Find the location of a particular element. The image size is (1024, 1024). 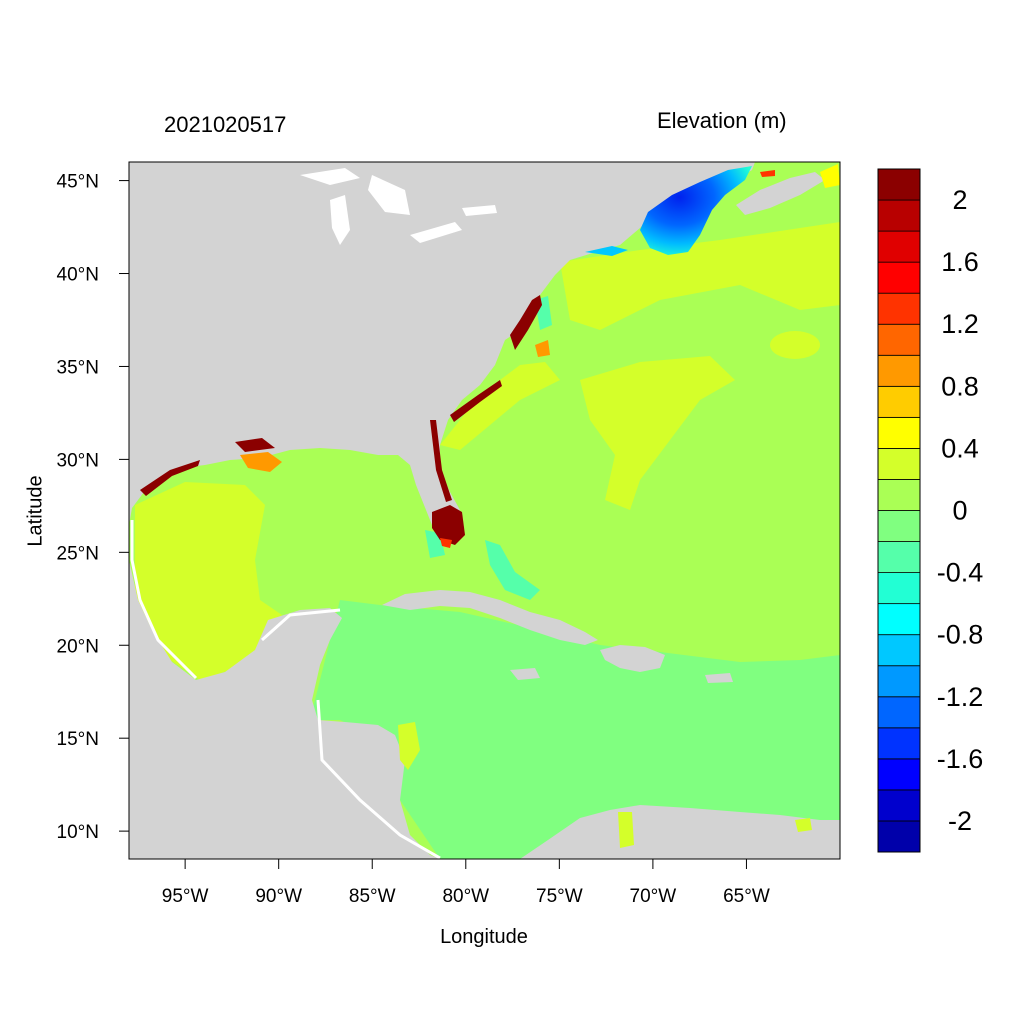

lat-tick-label-7: 10°N is located at coordinates (78, 832).